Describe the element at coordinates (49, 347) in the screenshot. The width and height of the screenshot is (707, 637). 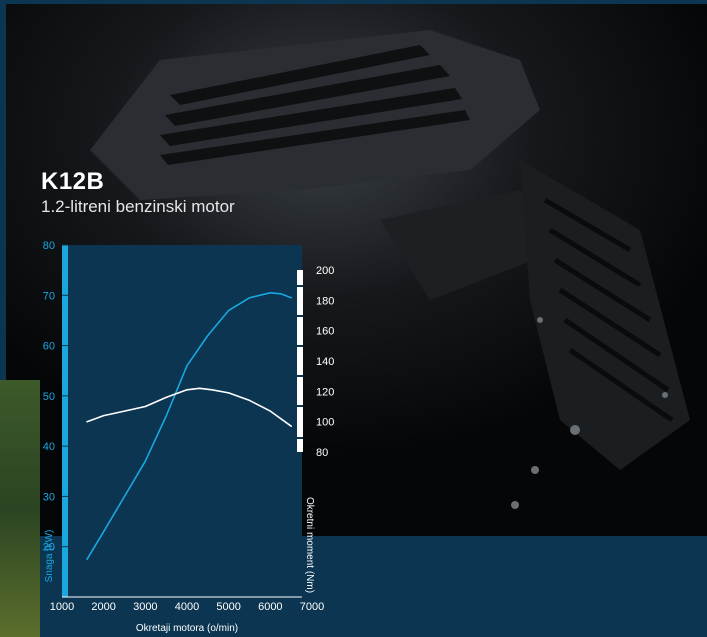
I see `y-tick-label: 60` at that location.